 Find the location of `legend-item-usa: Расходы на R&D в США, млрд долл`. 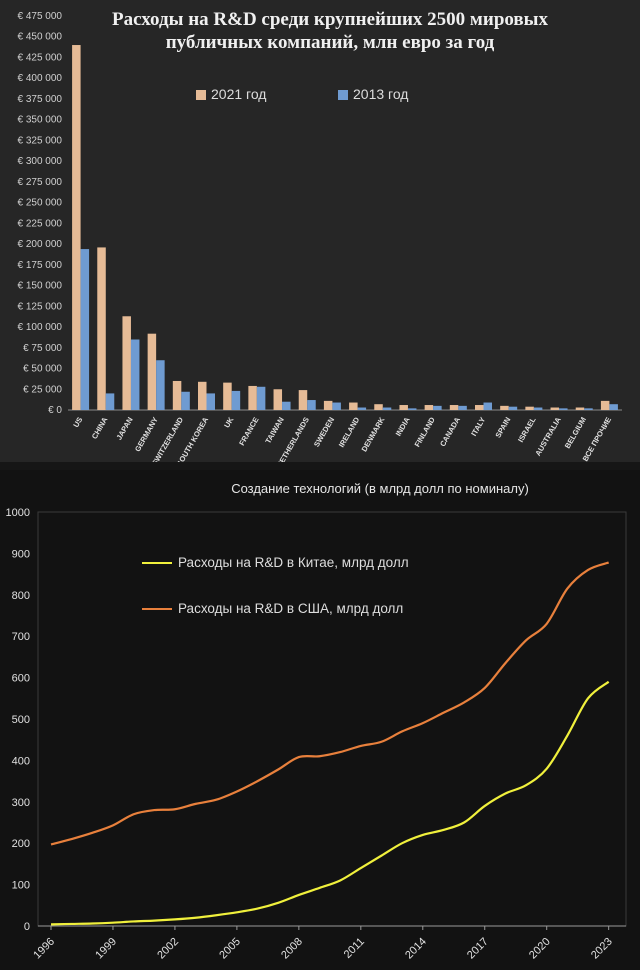

legend-item-usa: Расходы на R&D в США, млрд долл is located at coordinates (273, 608).